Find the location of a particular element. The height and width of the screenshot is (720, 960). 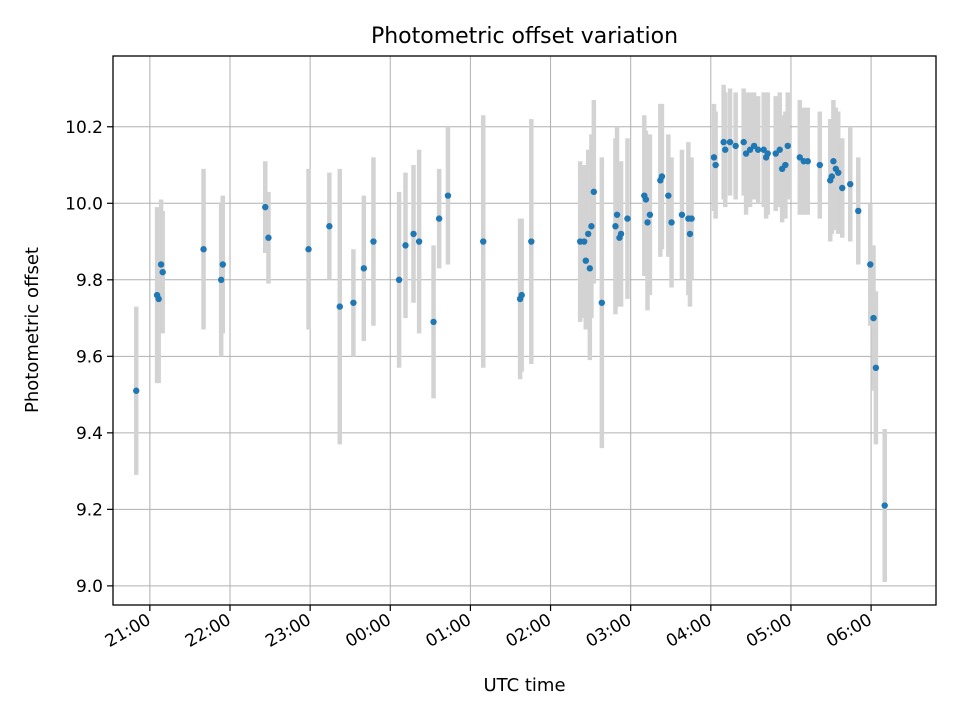

y-tick-label: 9.0 is located at coordinates (89, 587).